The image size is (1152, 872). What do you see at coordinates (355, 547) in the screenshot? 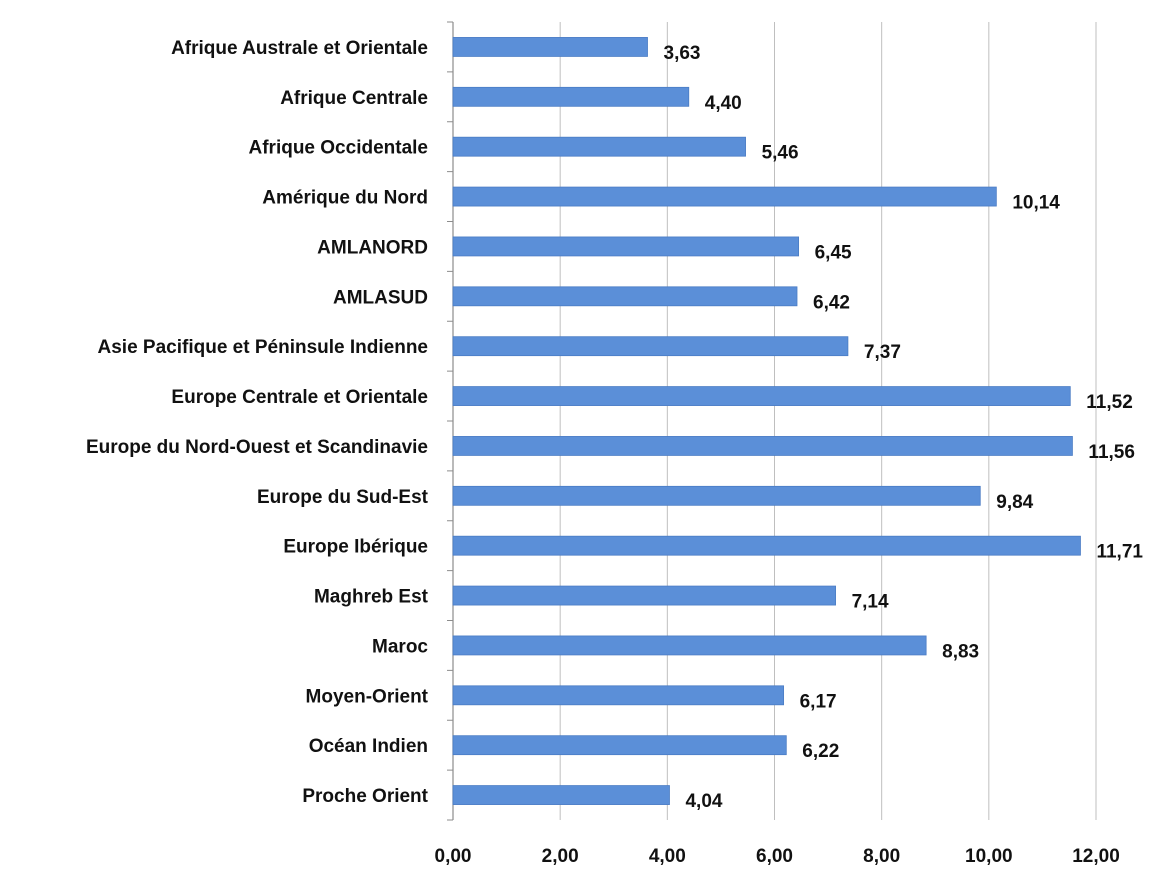
I see `category-label: Europe Ibérique` at bounding box center [355, 547].